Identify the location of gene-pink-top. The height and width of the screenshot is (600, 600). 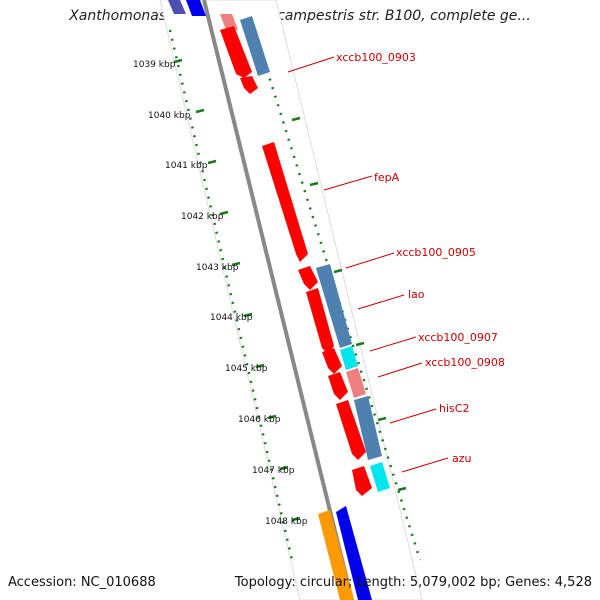
(229, 22).